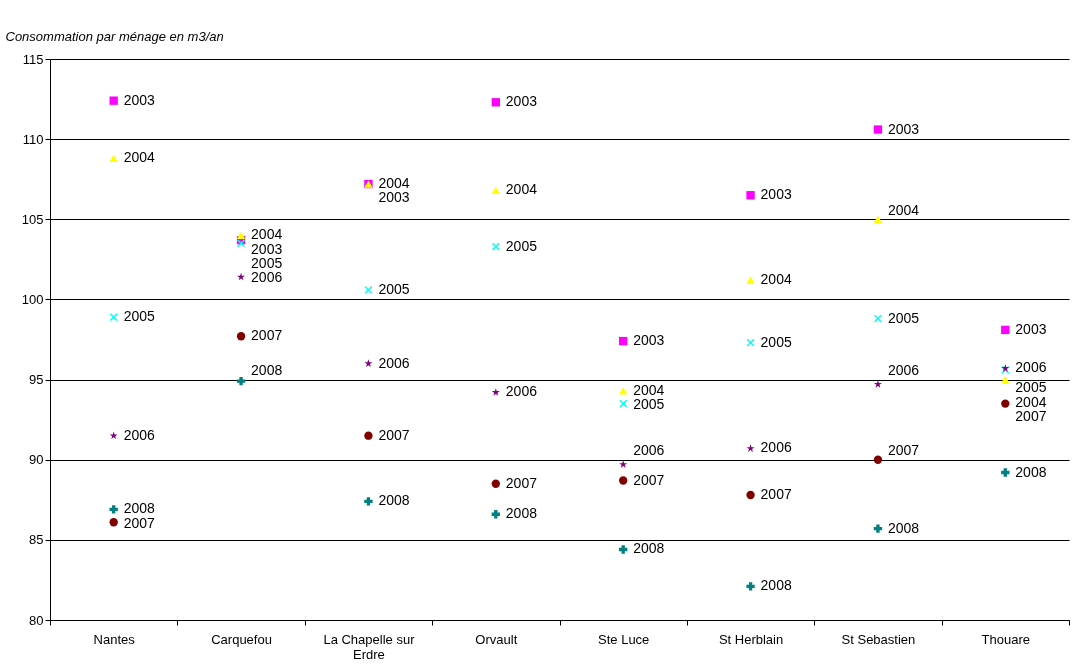 This screenshot has height=666, width=1075. I want to click on series-label: 2005, so click(521, 245).